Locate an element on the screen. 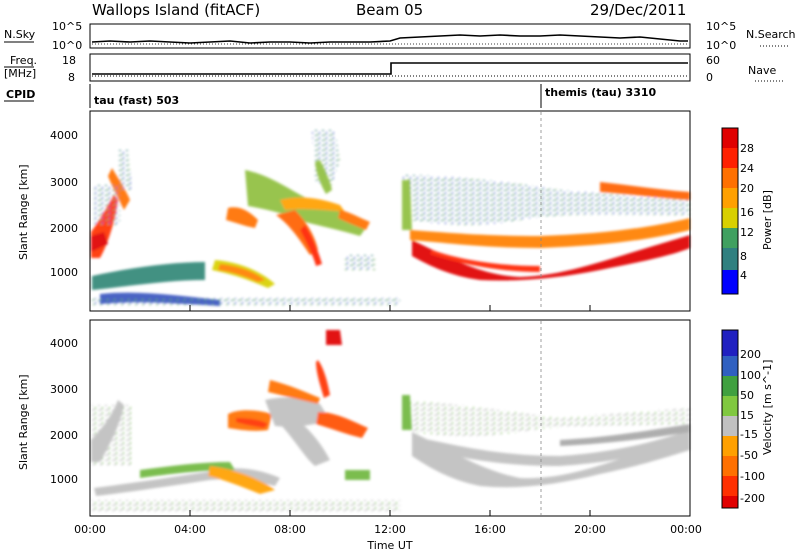  freq-panel: Freq. [MHz] 18 8 60 0 Nave is located at coordinates (394, 68).